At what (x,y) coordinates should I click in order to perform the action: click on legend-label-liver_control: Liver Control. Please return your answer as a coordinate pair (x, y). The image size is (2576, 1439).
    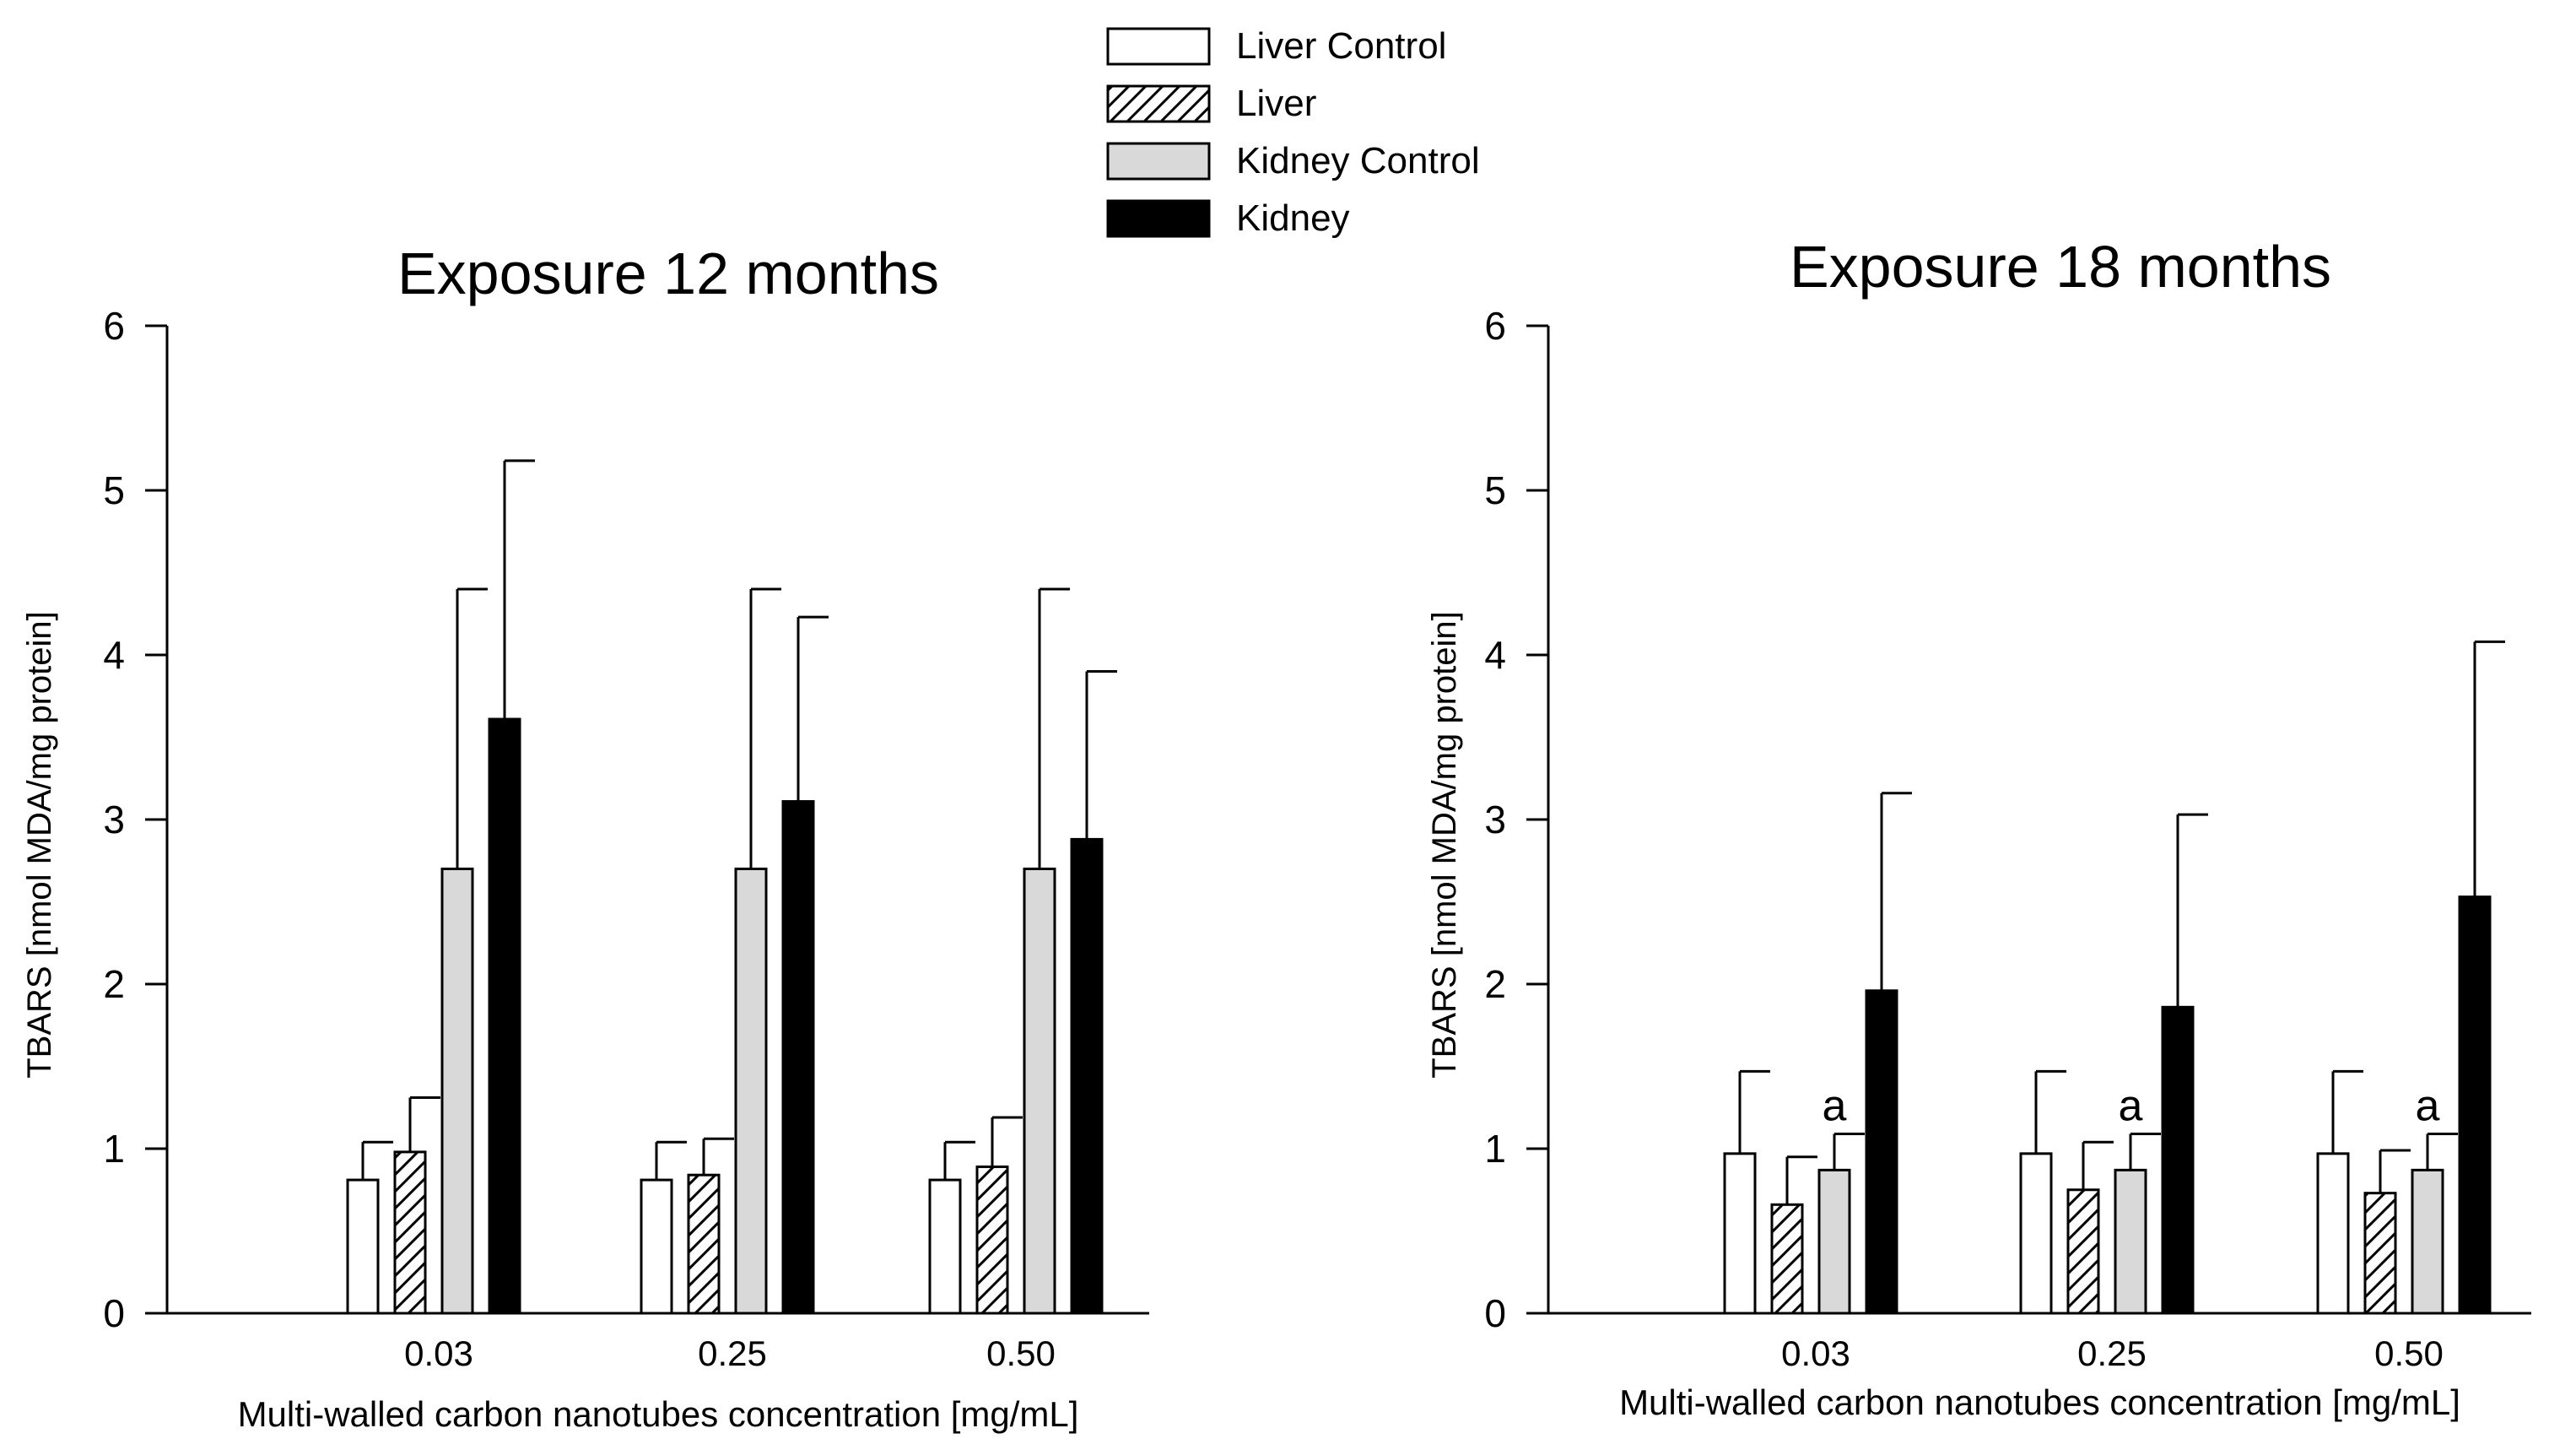
    Looking at the image, I should click on (1341, 46).